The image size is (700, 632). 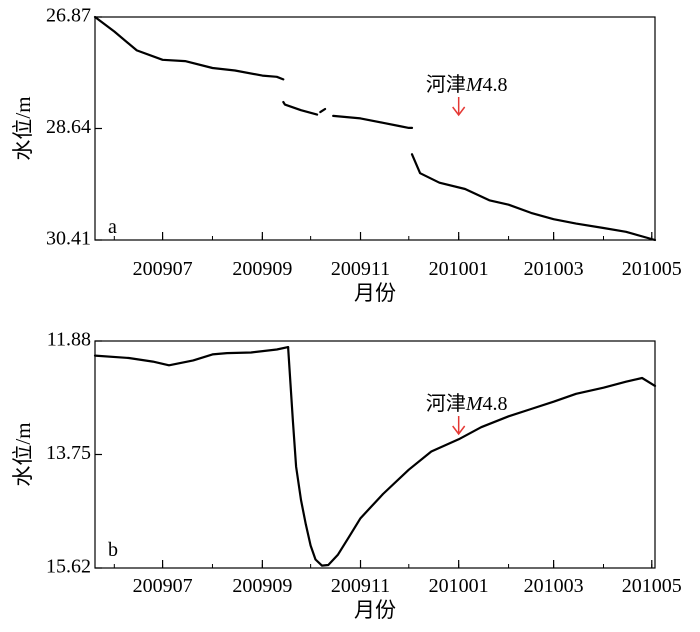 What do you see at coordinates (68, 567) in the screenshot?
I see `y-tick-label: 15.62` at bounding box center [68, 567].